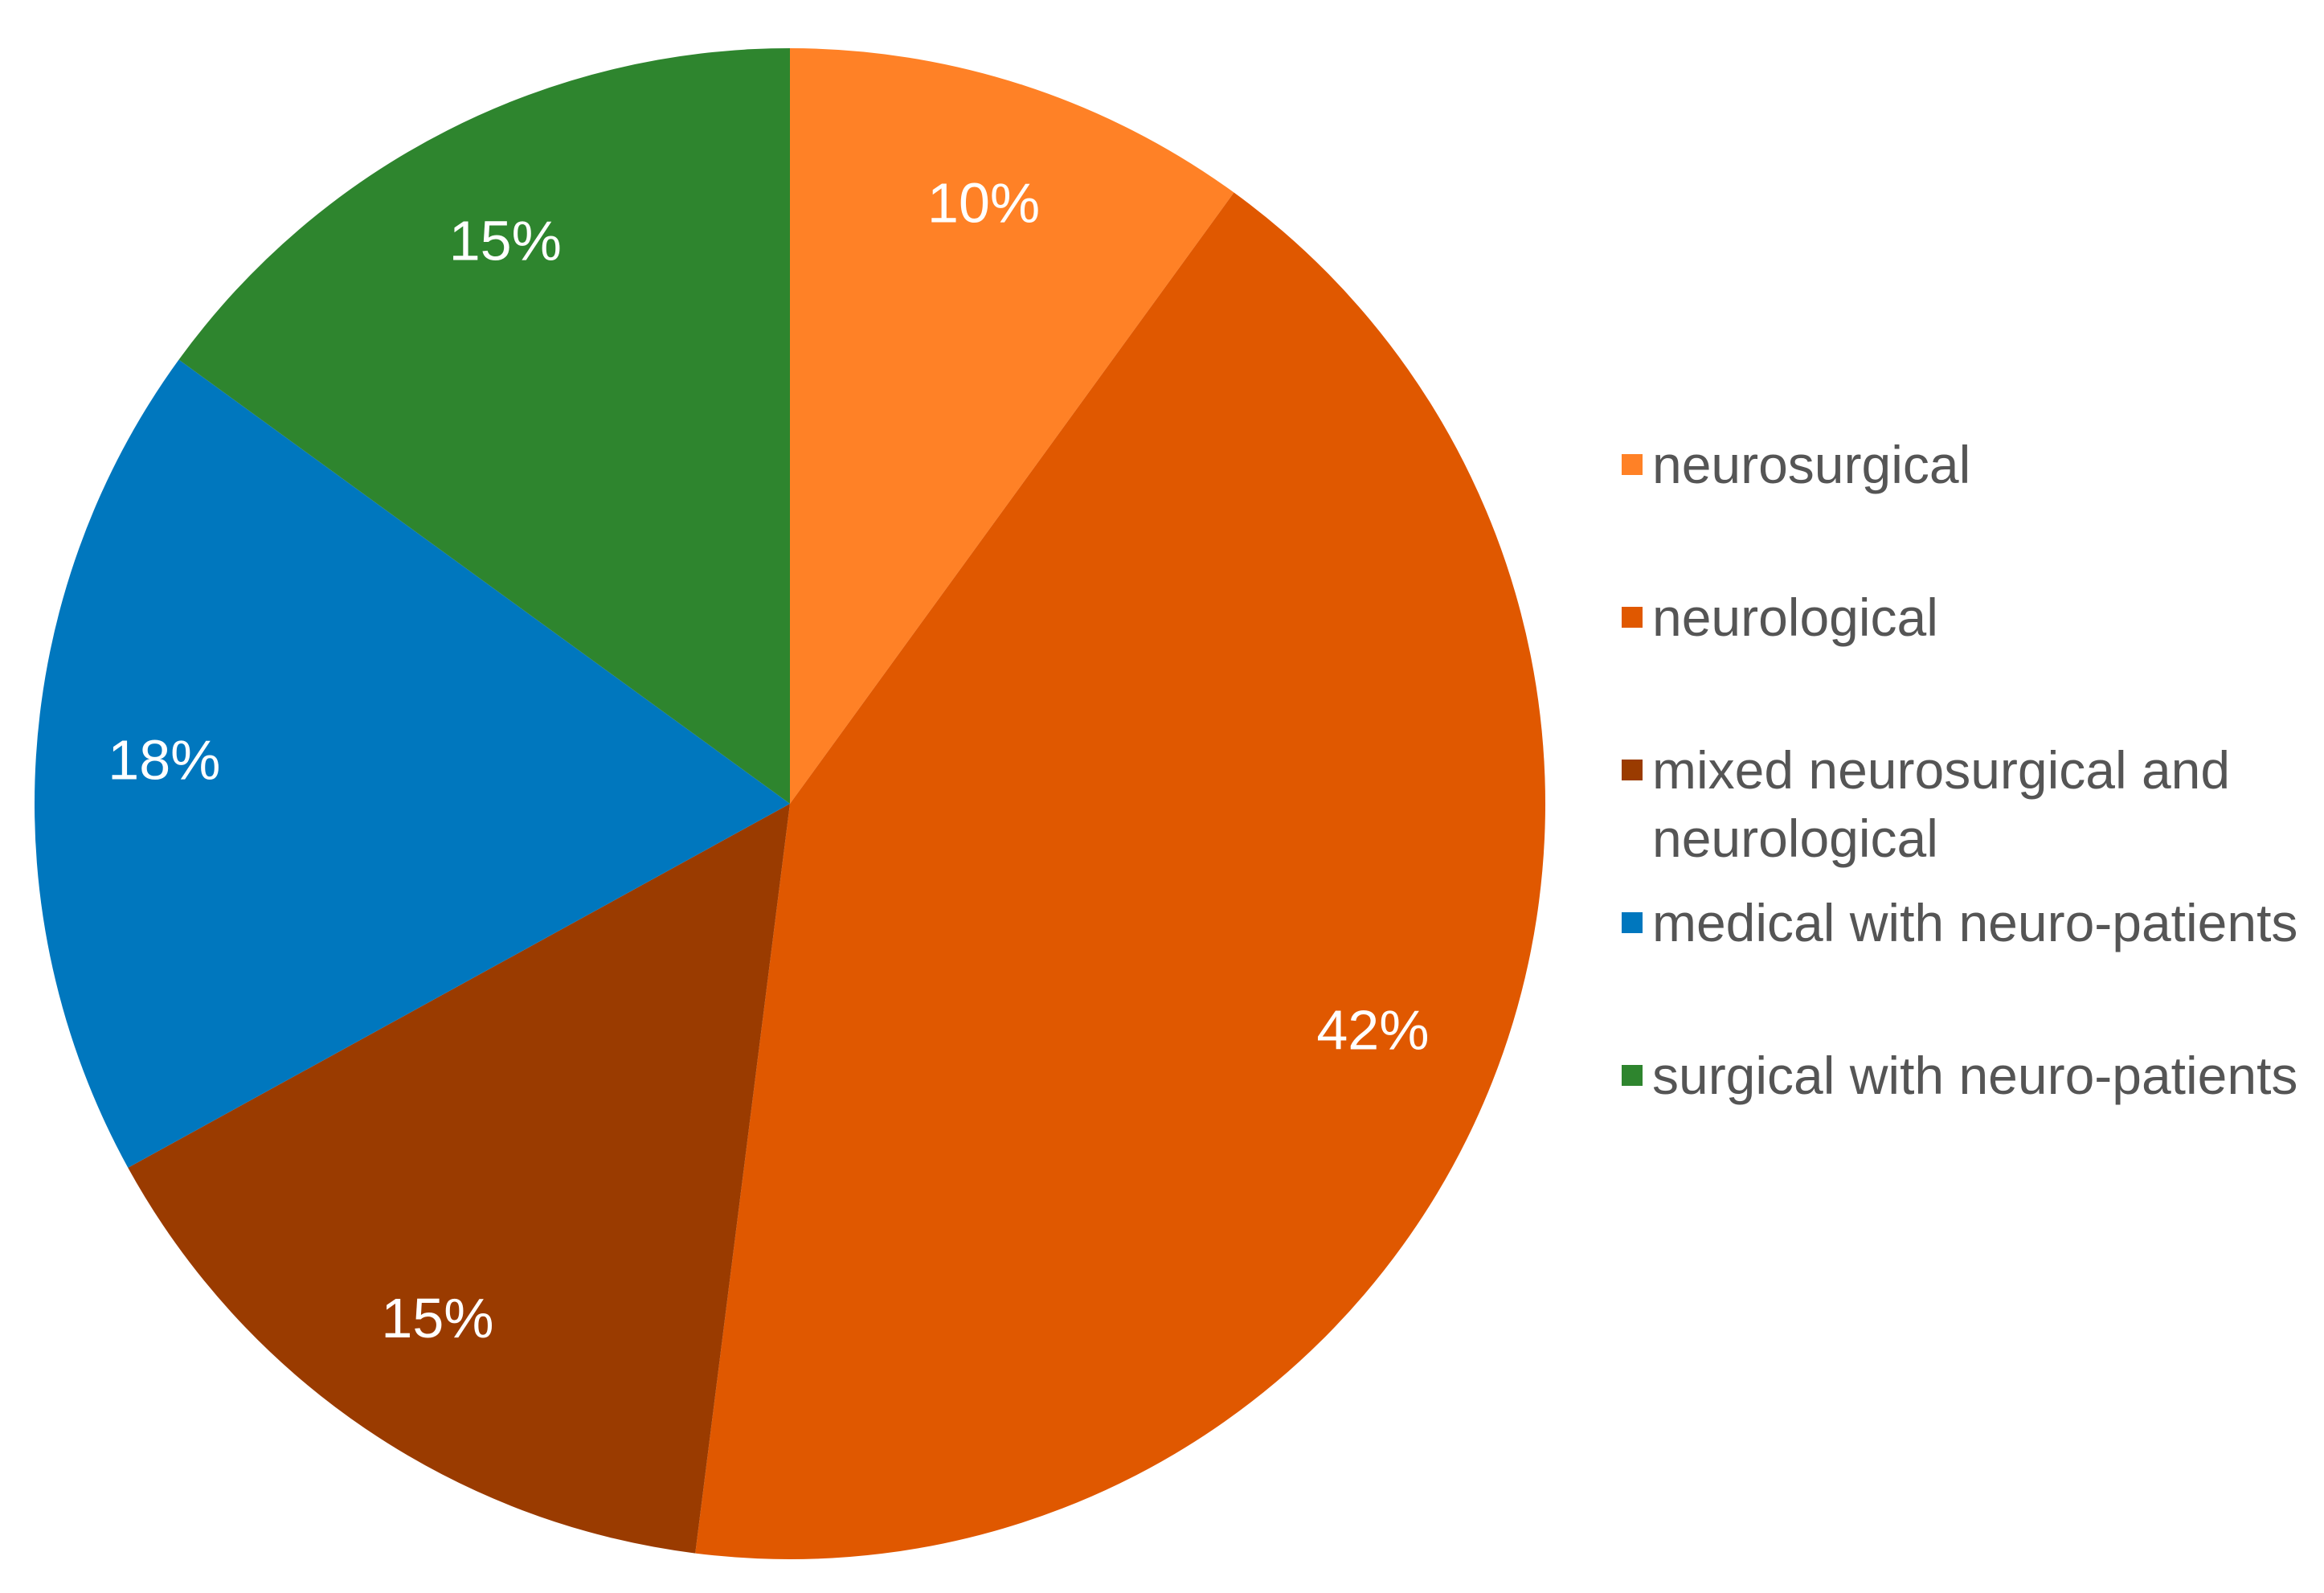 The height and width of the screenshot is (1593, 2324). Describe the element at coordinates (1941, 804) in the screenshot. I see `legend-label: mixed neurosurgical and neurological` at that location.